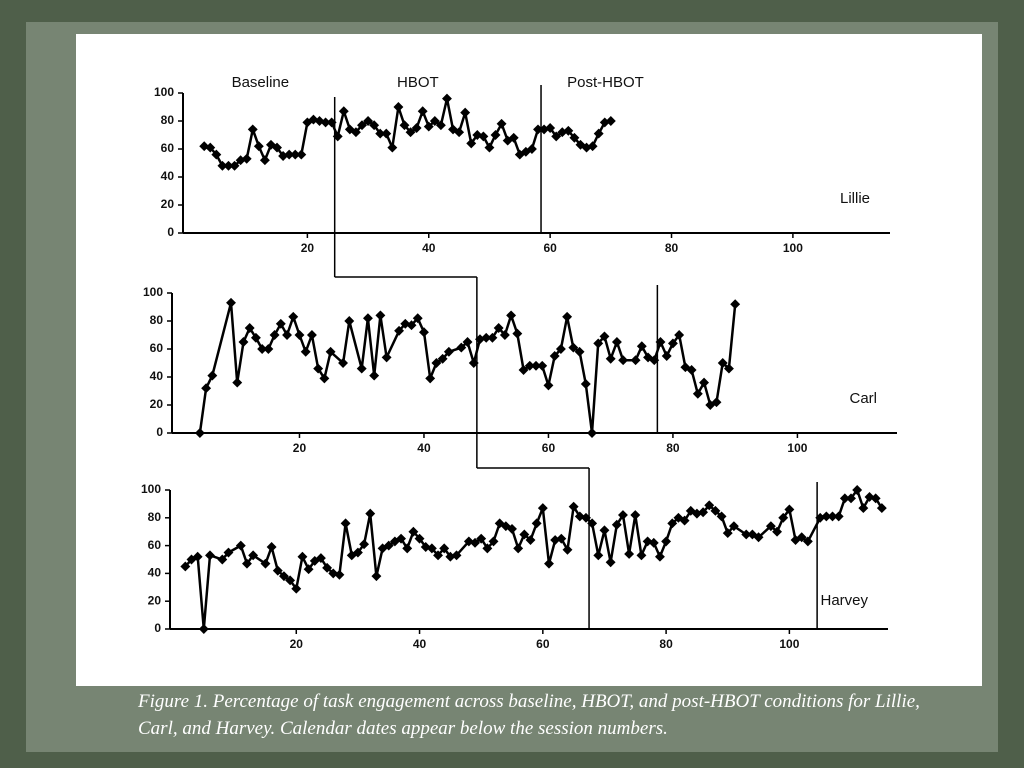 The image size is (1024, 768). I want to click on y-tick-label: 60, so click(168, 148).